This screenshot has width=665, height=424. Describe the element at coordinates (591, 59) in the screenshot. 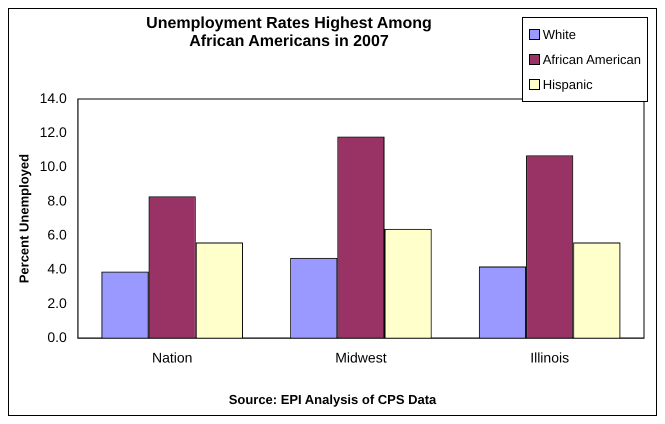

I see `legend-label: African American` at that location.